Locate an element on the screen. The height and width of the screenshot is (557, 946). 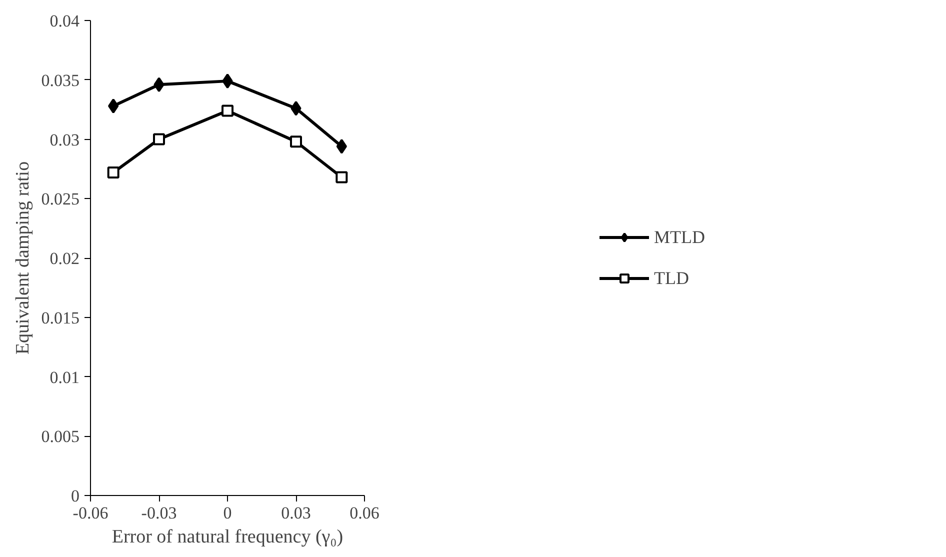
y-axis-title: Equivalent damping ratio is located at coordinates (23, 258).